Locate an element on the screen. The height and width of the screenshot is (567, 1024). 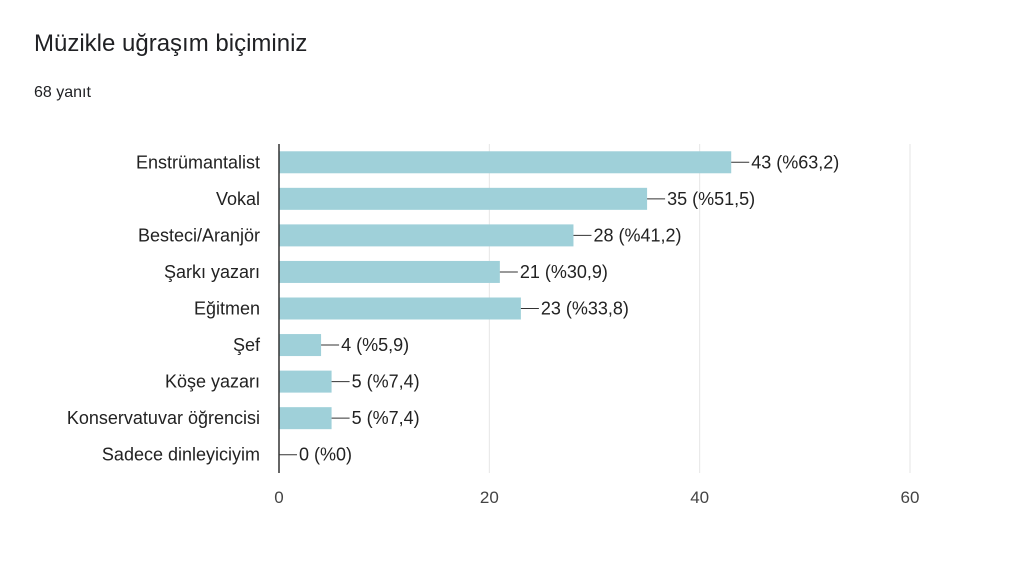
data-label: 28 (%41,2) is located at coordinates (637, 235).